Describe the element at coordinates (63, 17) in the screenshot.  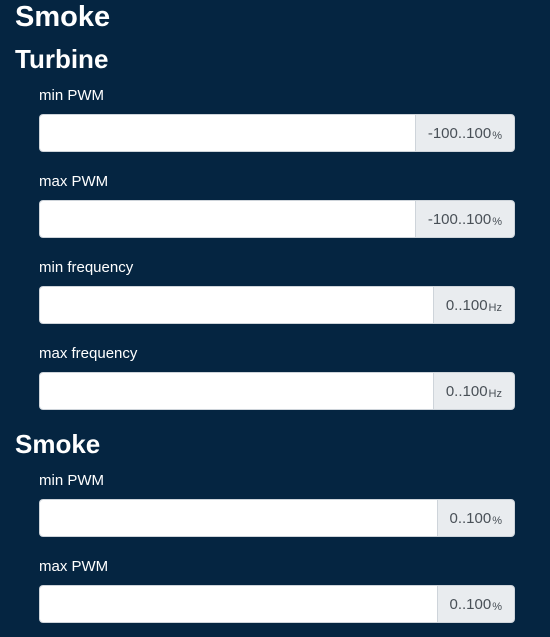
I see `page-title: Smoke` at that location.